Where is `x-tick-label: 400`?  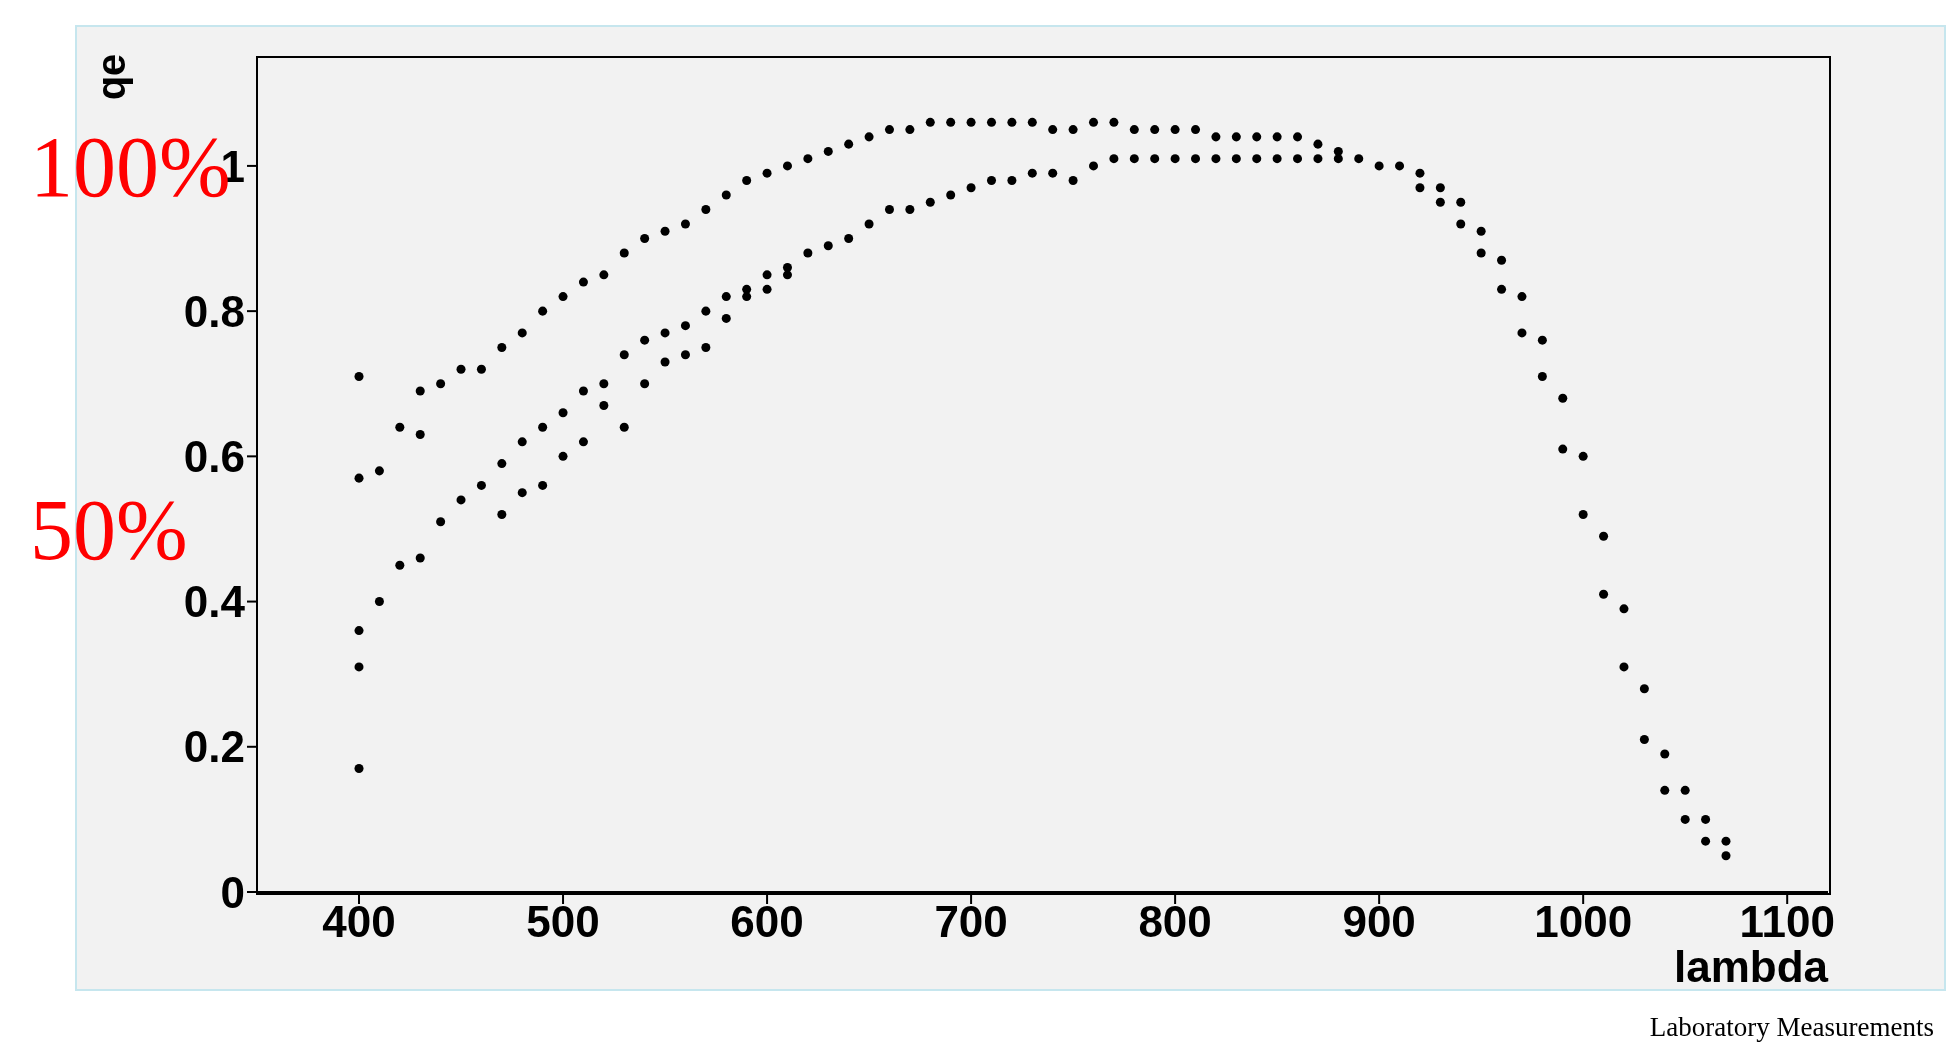
x-tick-label: 400 is located at coordinates (359, 922).